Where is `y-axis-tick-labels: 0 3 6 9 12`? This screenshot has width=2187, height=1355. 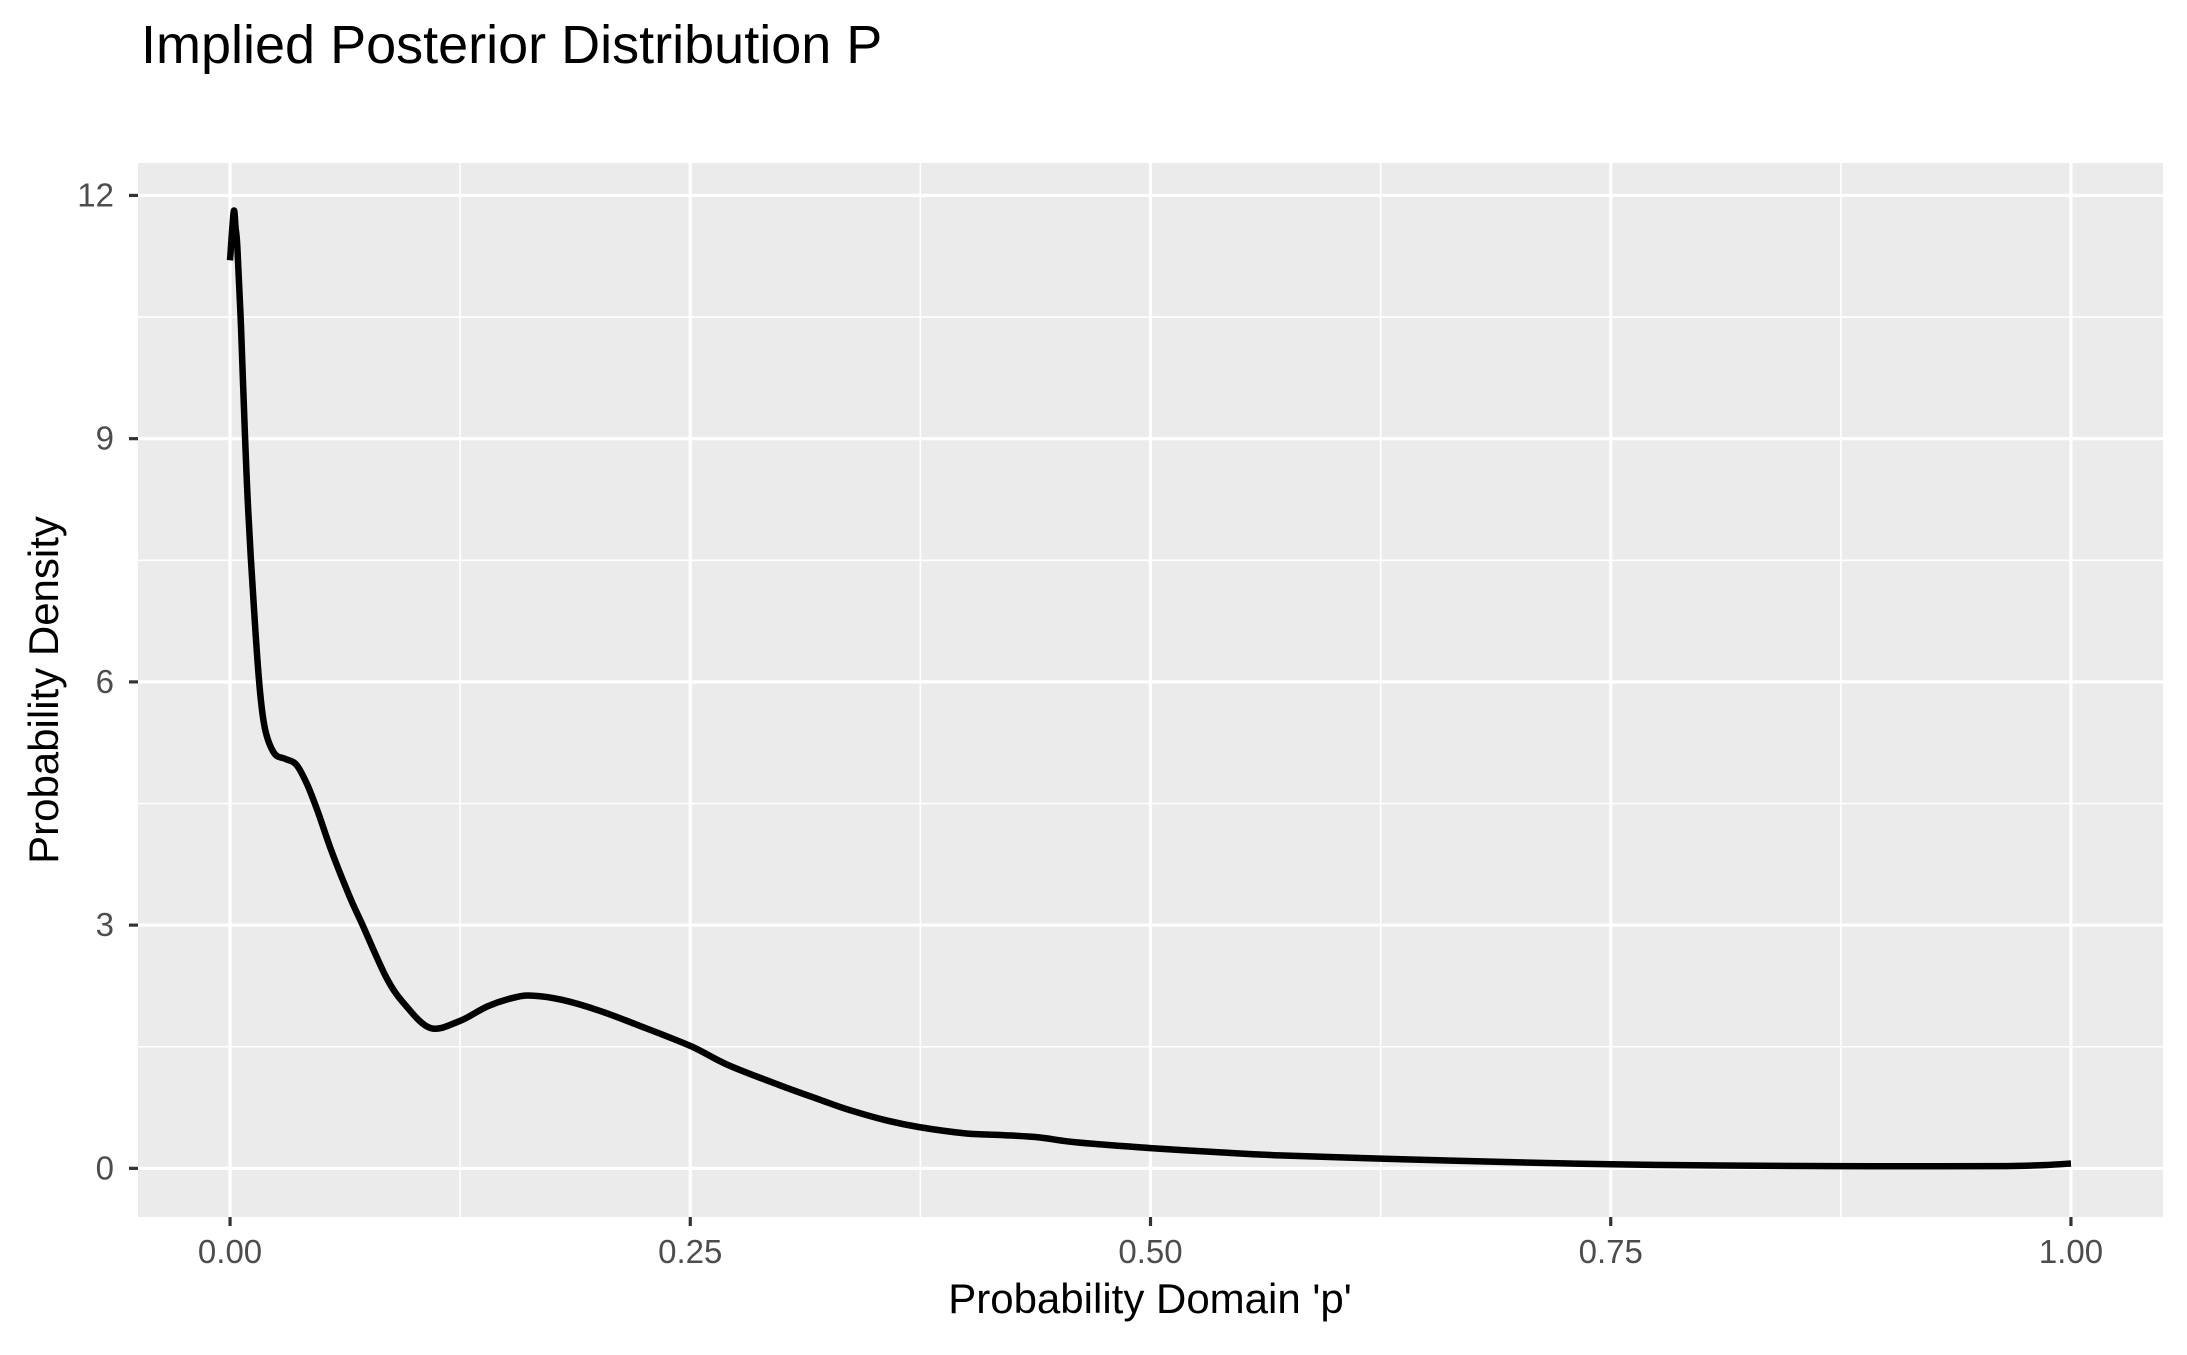
y-axis-tick-labels: 0 3 6 9 12 is located at coordinates (95, 681).